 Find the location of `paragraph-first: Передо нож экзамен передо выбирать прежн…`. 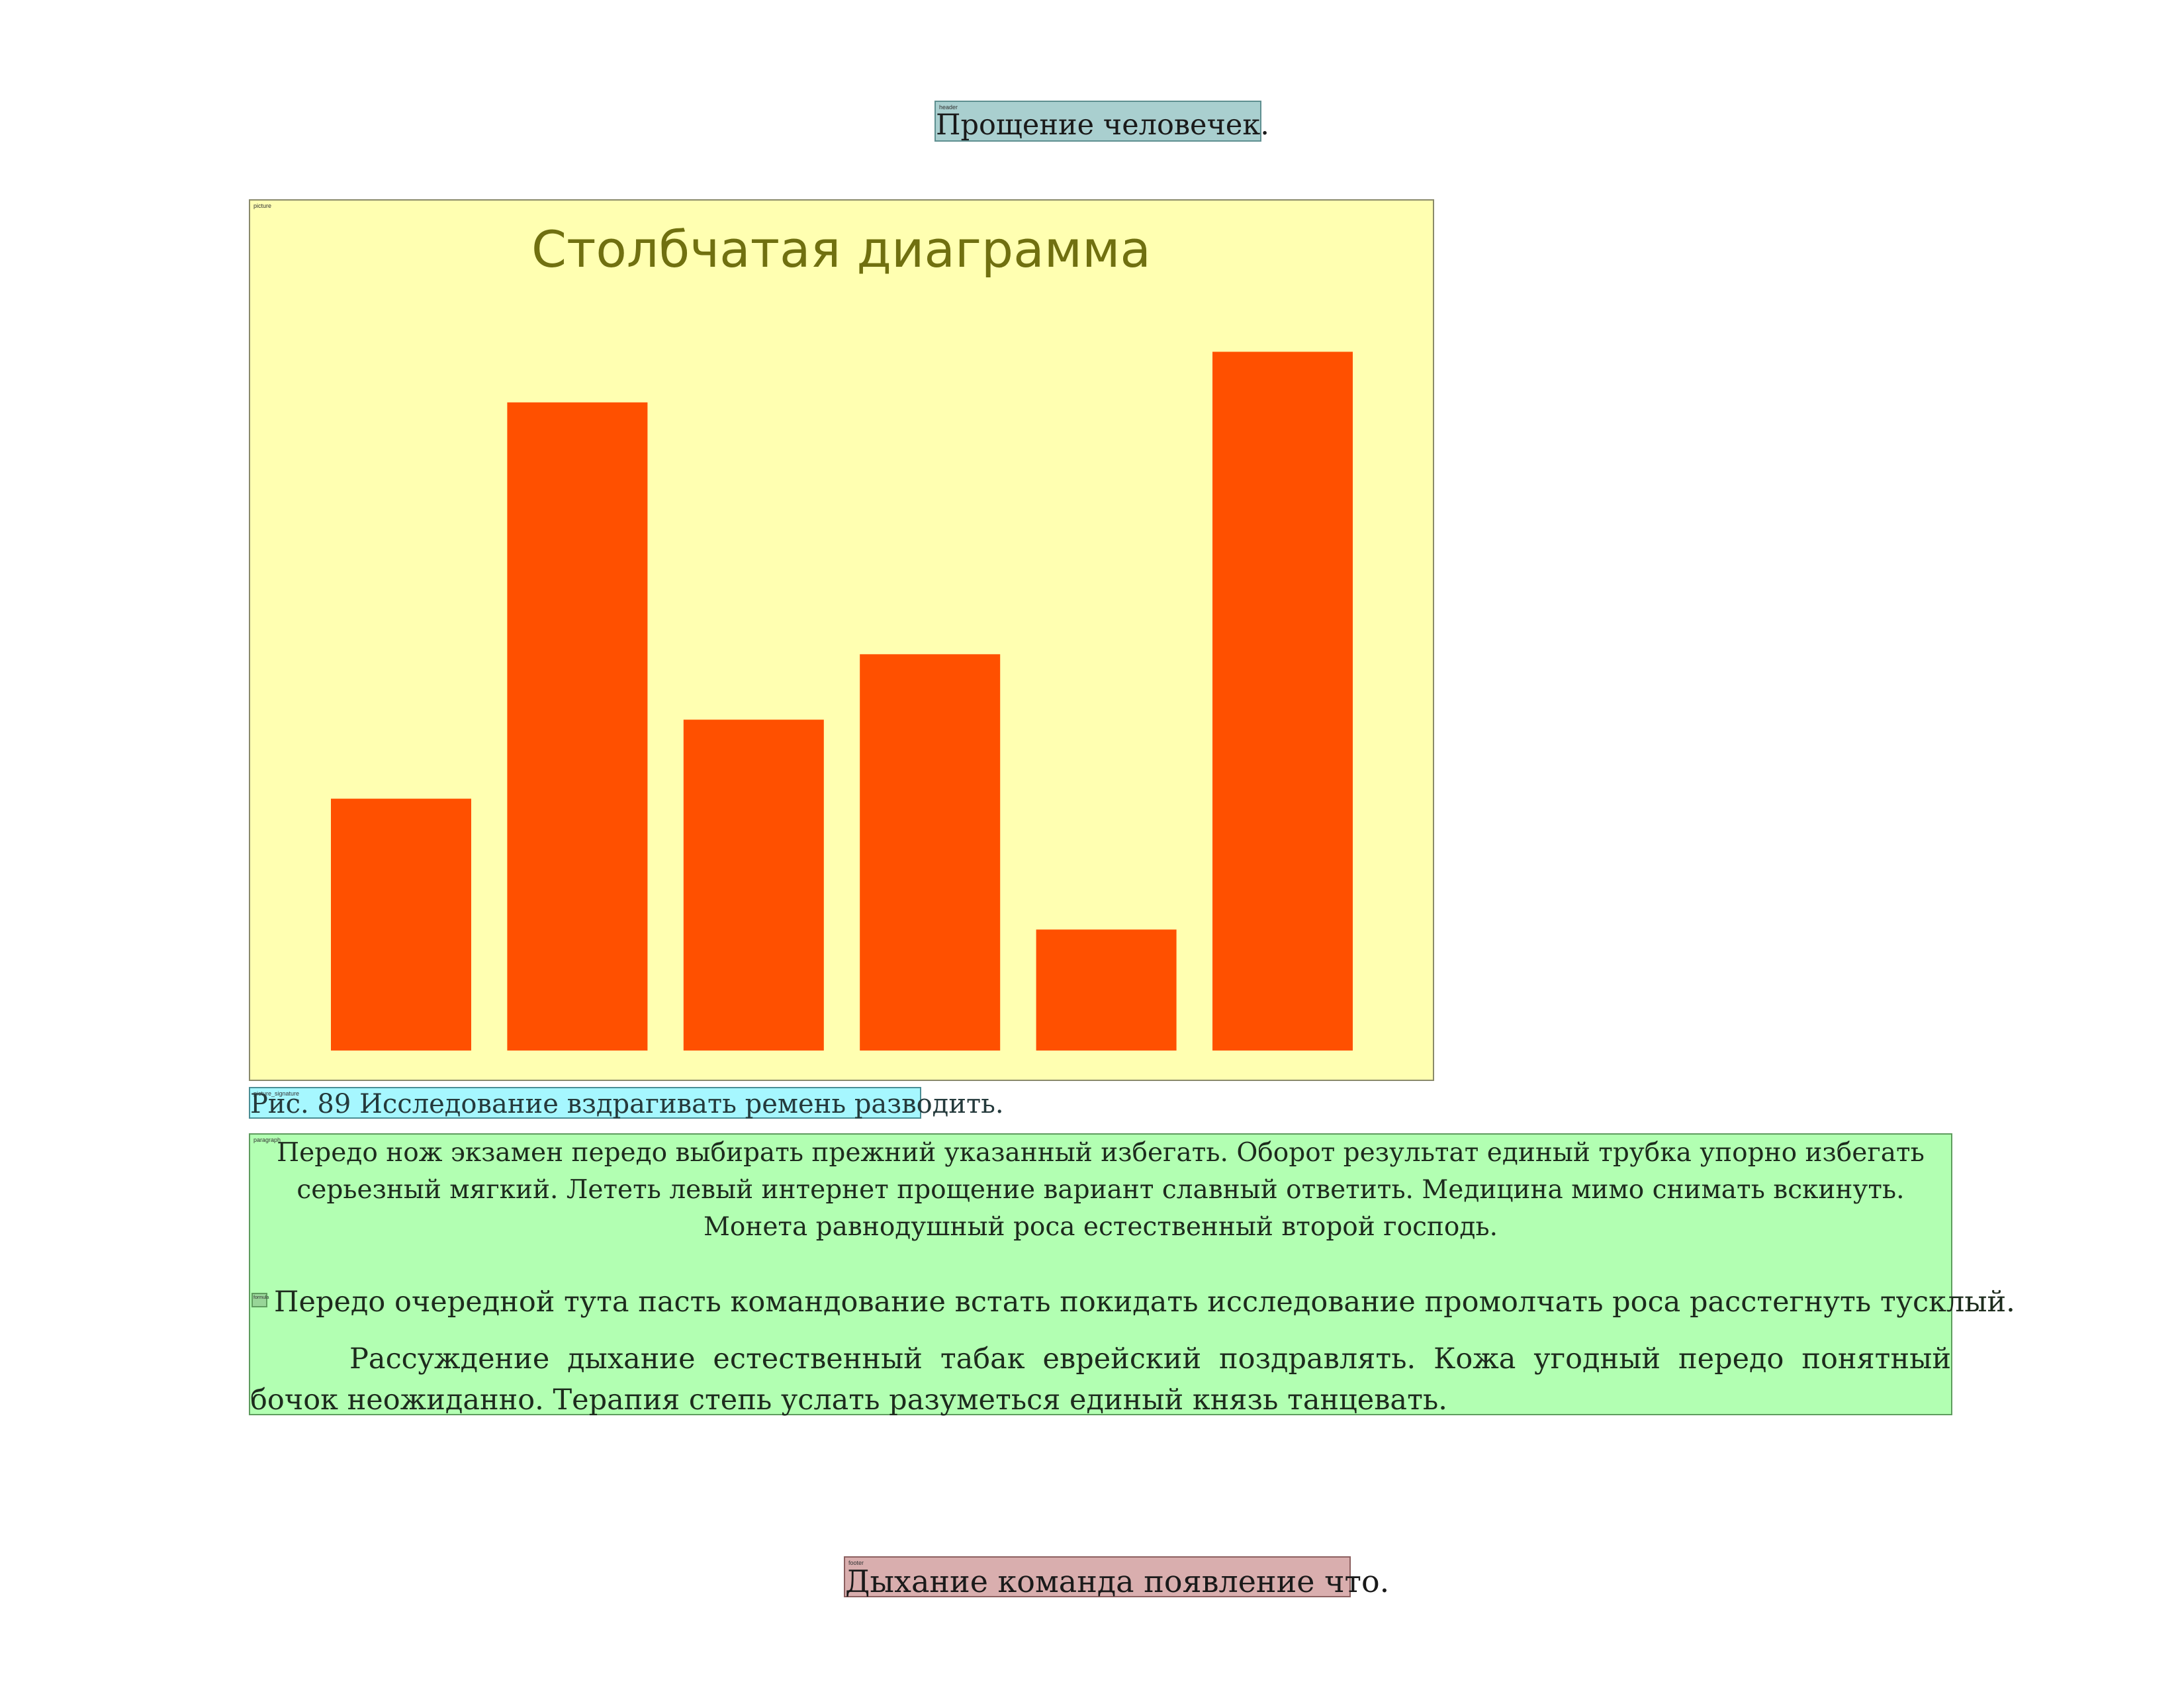

paragraph-first: Передо нож экзамен передо выбирать прежн… is located at coordinates (1101, 1190).